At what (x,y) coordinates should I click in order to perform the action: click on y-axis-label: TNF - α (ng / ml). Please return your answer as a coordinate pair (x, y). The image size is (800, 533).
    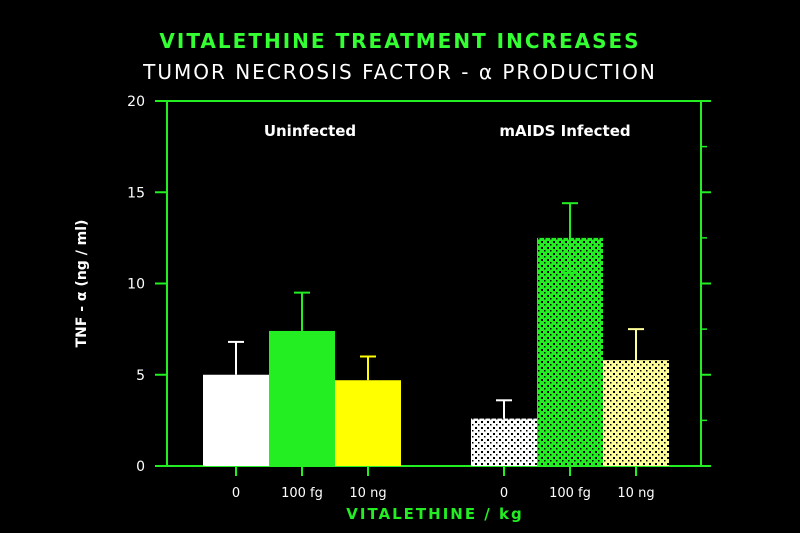
    Looking at the image, I should click on (82, 284).